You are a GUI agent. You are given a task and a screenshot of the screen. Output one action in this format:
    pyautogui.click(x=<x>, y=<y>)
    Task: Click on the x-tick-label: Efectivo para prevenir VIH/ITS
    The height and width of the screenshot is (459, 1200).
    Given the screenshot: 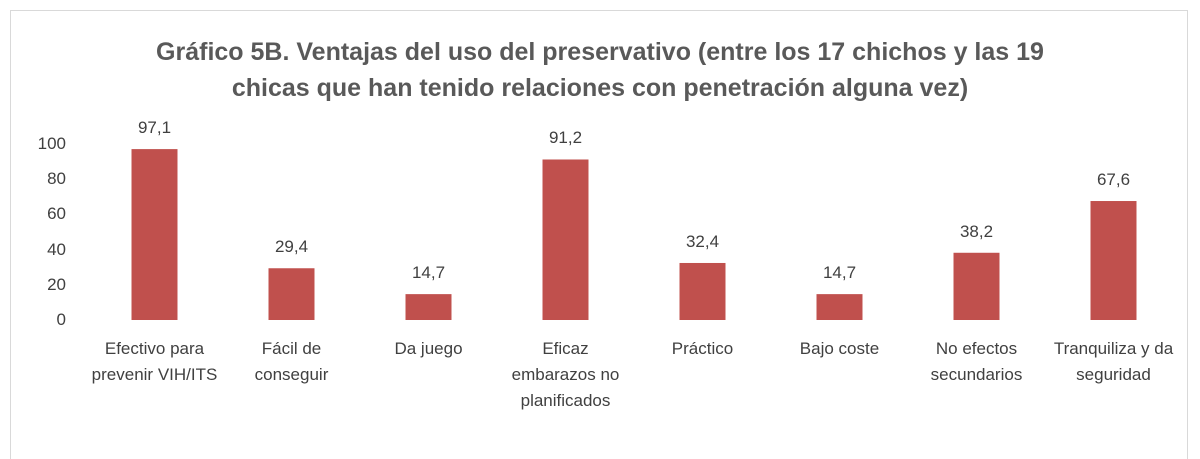 What is the action you would take?
    pyautogui.click(x=154, y=361)
    